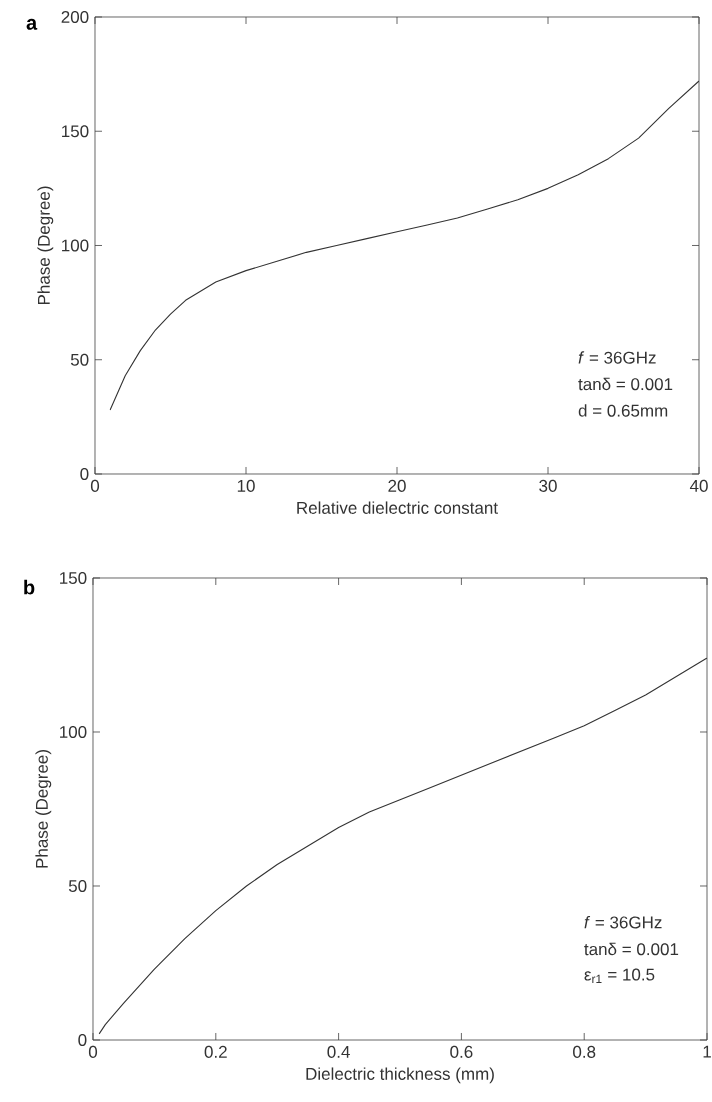 The image size is (712, 1102). I want to click on x-tick-label: 0.8, so click(584, 1051).